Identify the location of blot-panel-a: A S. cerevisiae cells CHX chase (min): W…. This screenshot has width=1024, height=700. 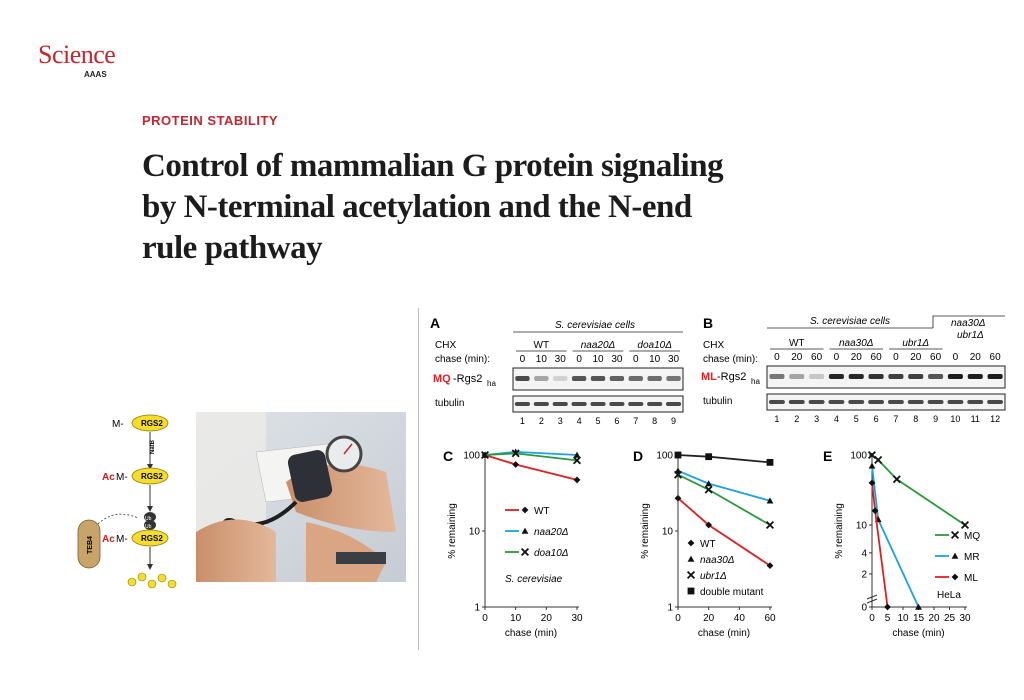
(557, 370).